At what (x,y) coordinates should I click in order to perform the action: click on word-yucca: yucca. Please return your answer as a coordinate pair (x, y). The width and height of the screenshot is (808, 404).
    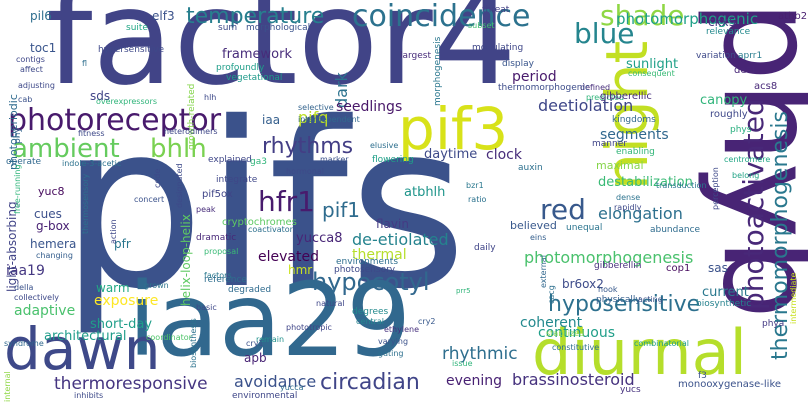
    Looking at the image, I should click on (292, 387).